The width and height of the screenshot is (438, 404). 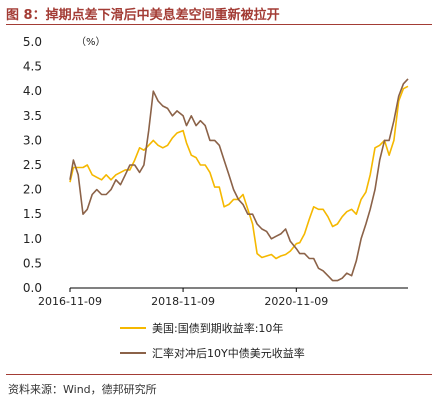 What do you see at coordinates (32, 67) in the screenshot?
I see `y-tick-label: 4.5` at bounding box center [32, 67].